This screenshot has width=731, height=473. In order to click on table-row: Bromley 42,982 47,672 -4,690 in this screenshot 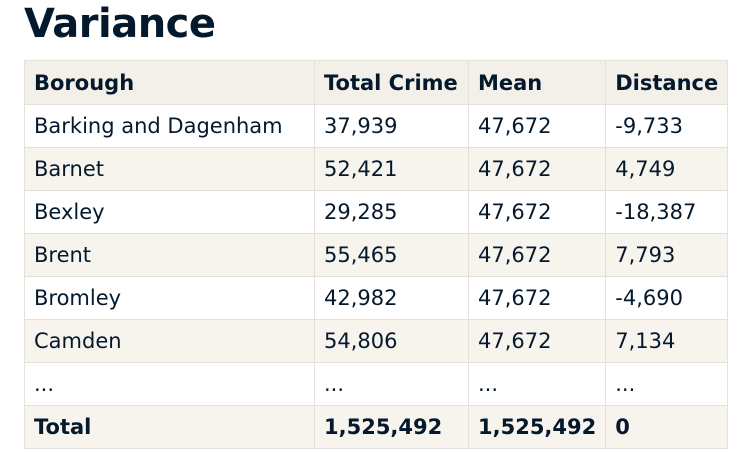, I will do `click(376, 298)`.